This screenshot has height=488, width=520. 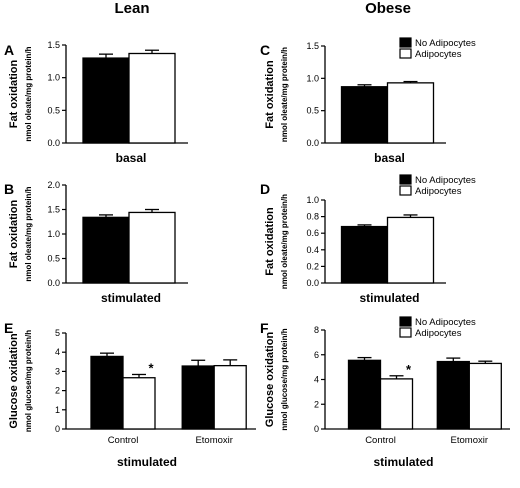 What do you see at coordinates (9, 189) in the screenshot?
I see `panel-letter: B` at bounding box center [9, 189].